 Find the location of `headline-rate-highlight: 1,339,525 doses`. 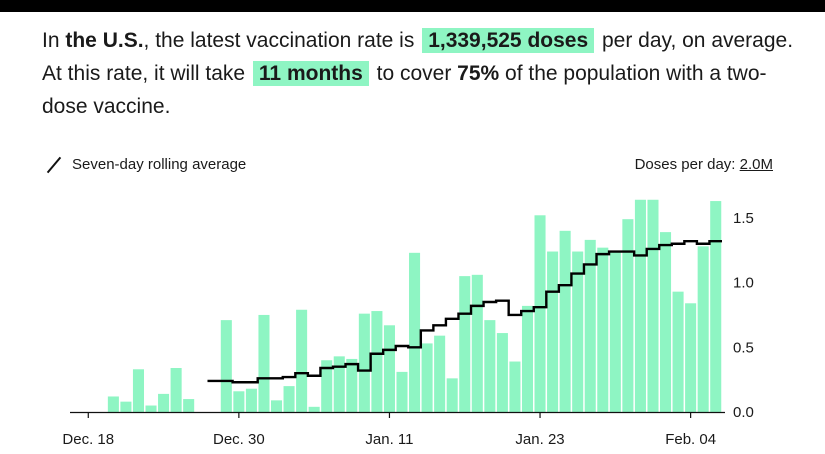

headline-rate-highlight: 1,339,525 doses is located at coordinates (508, 40).